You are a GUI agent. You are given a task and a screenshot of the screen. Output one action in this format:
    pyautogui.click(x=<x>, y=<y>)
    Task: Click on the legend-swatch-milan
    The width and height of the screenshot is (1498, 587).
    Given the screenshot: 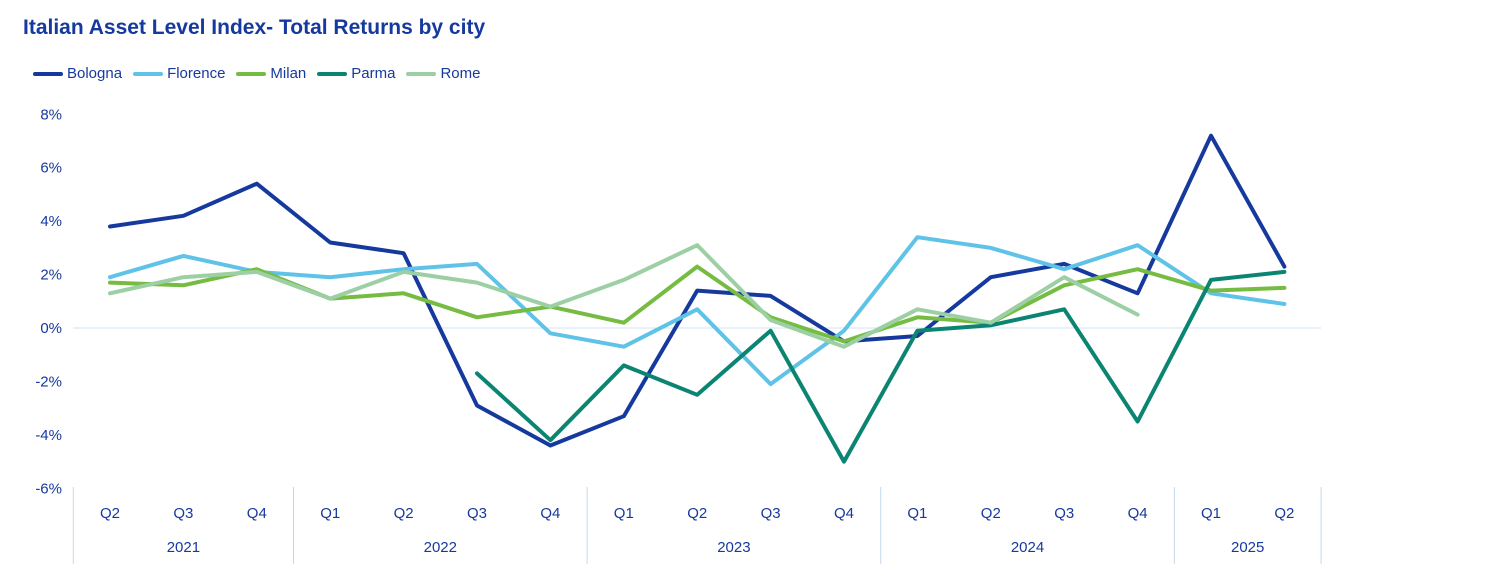 What is the action you would take?
    pyautogui.click(x=251, y=73)
    